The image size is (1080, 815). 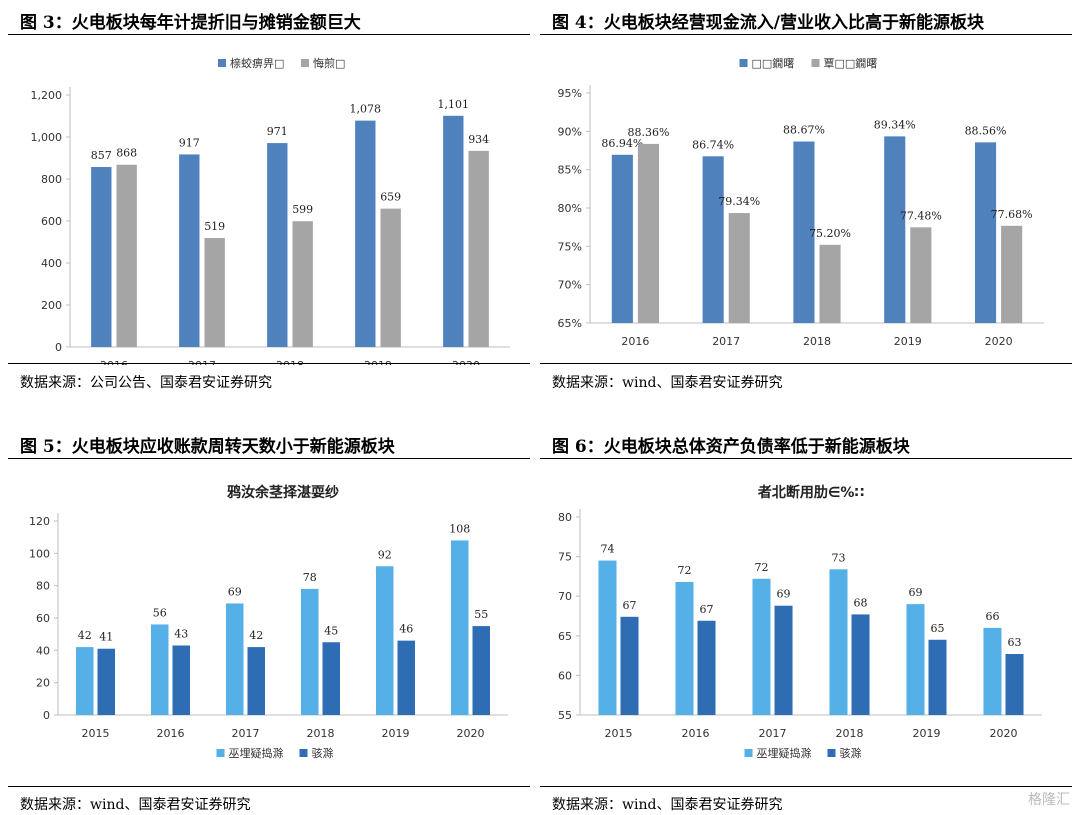 What do you see at coordinates (190, 23) in the screenshot?
I see `figure-3-title: 图 3：火电板块每年计提折旧与摊销金额巨大` at bounding box center [190, 23].